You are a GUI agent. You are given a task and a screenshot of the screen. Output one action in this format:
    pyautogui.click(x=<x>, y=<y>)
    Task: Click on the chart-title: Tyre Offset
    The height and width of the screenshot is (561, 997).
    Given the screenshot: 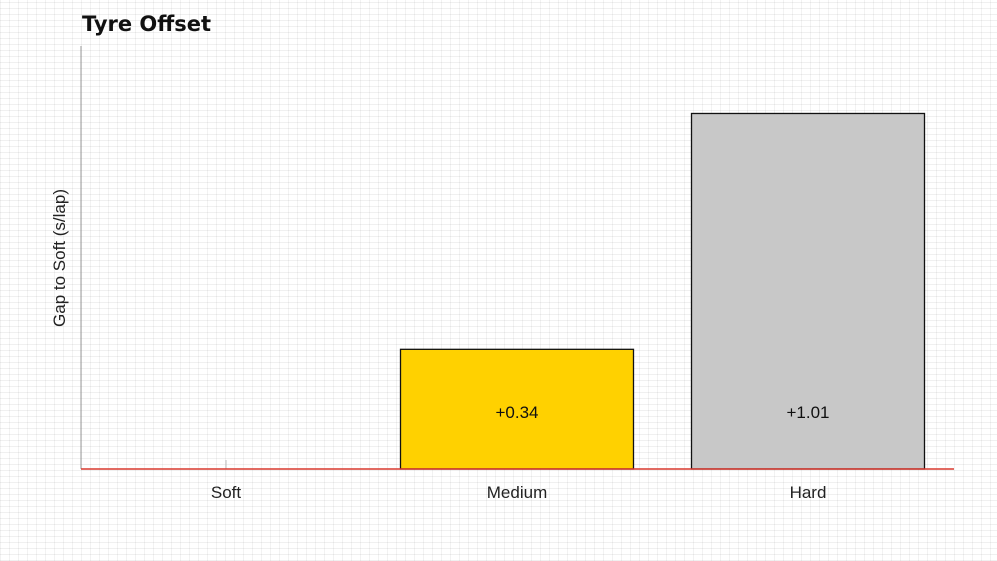 What is the action you would take?
    pyautogui.click(x=147, y=24)
    